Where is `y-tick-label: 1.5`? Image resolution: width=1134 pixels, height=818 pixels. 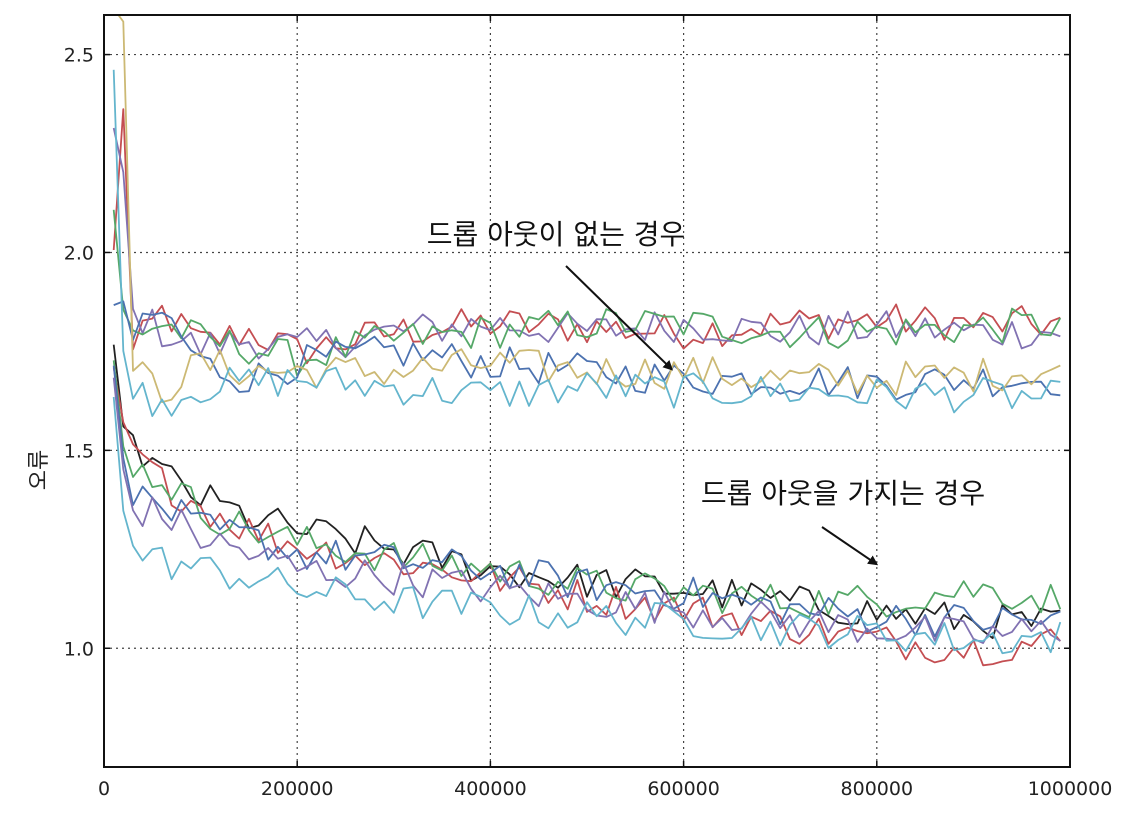 y-tick-label: 1.5 is located at coordinates (79, 451).